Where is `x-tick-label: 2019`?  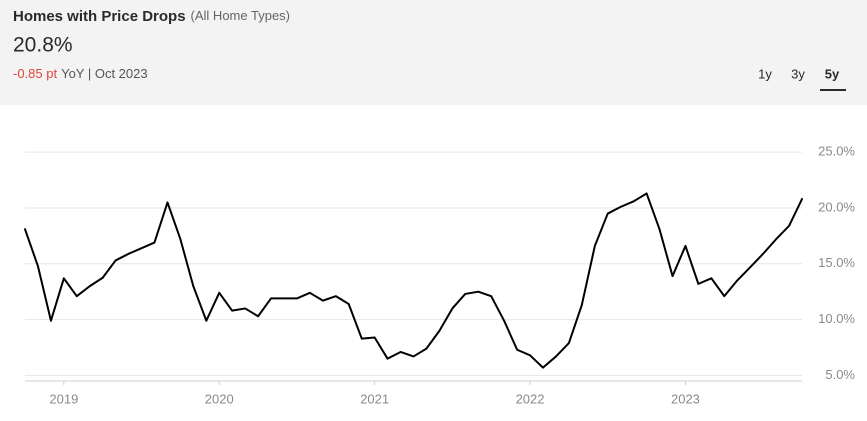 x-tick-label: 2019 is located at coordinates (63, 398).